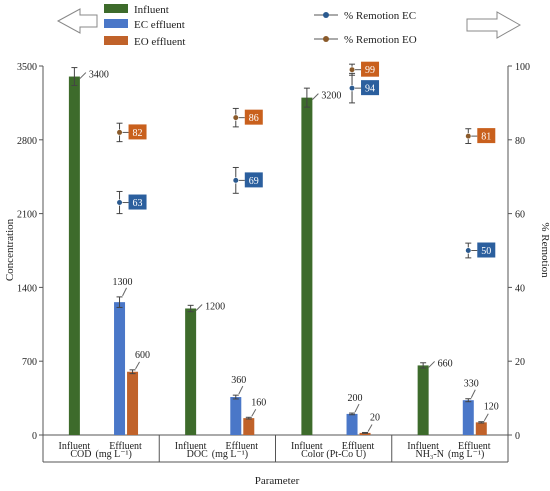 This screenshot has height=491, width=550. What do you see at coordinates (370, 70) in the screenshot?
I see `point-label: 99` at bounding box center [370, 70].